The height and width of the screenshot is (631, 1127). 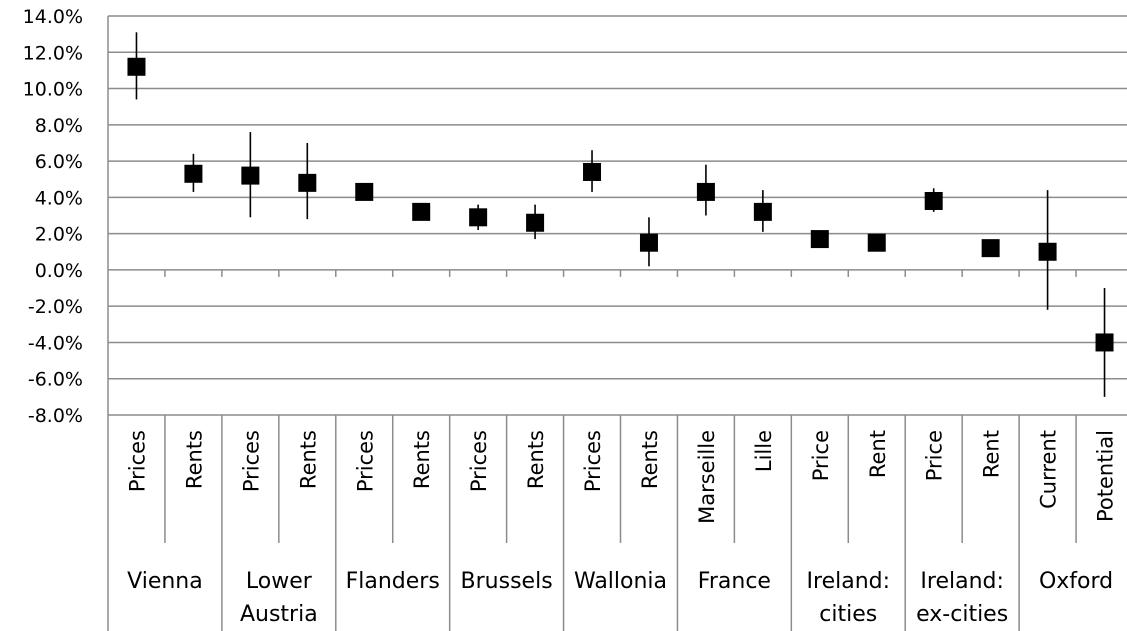 What do you see at coordinates (55, 343) in the screenshot?
I see `y-tick-label: -4.0%` at bounding box center [55, 343].